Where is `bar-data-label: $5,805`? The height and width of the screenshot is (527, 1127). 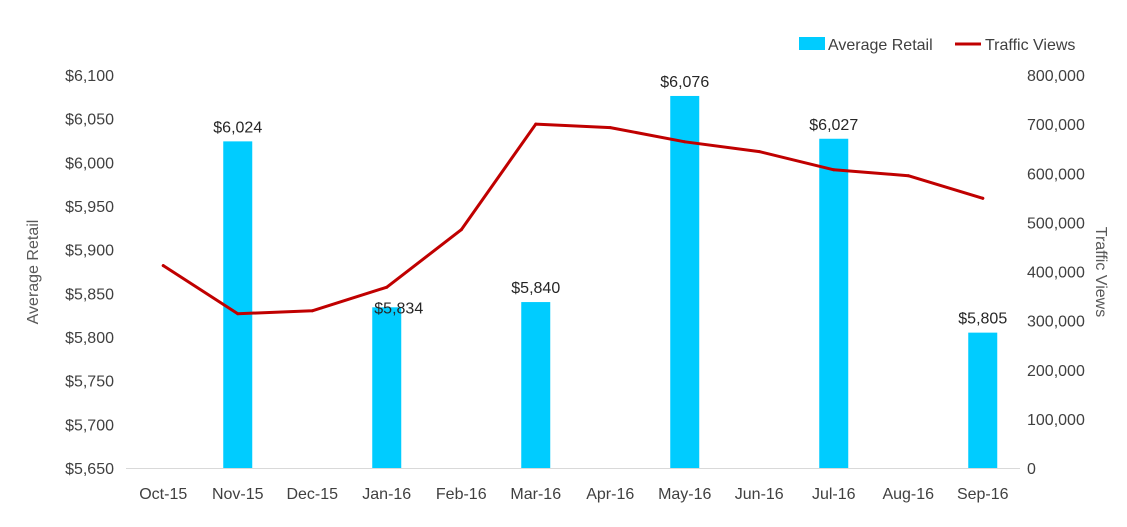
bar-data-label: $5,805 is located at coordinates (982, 319).